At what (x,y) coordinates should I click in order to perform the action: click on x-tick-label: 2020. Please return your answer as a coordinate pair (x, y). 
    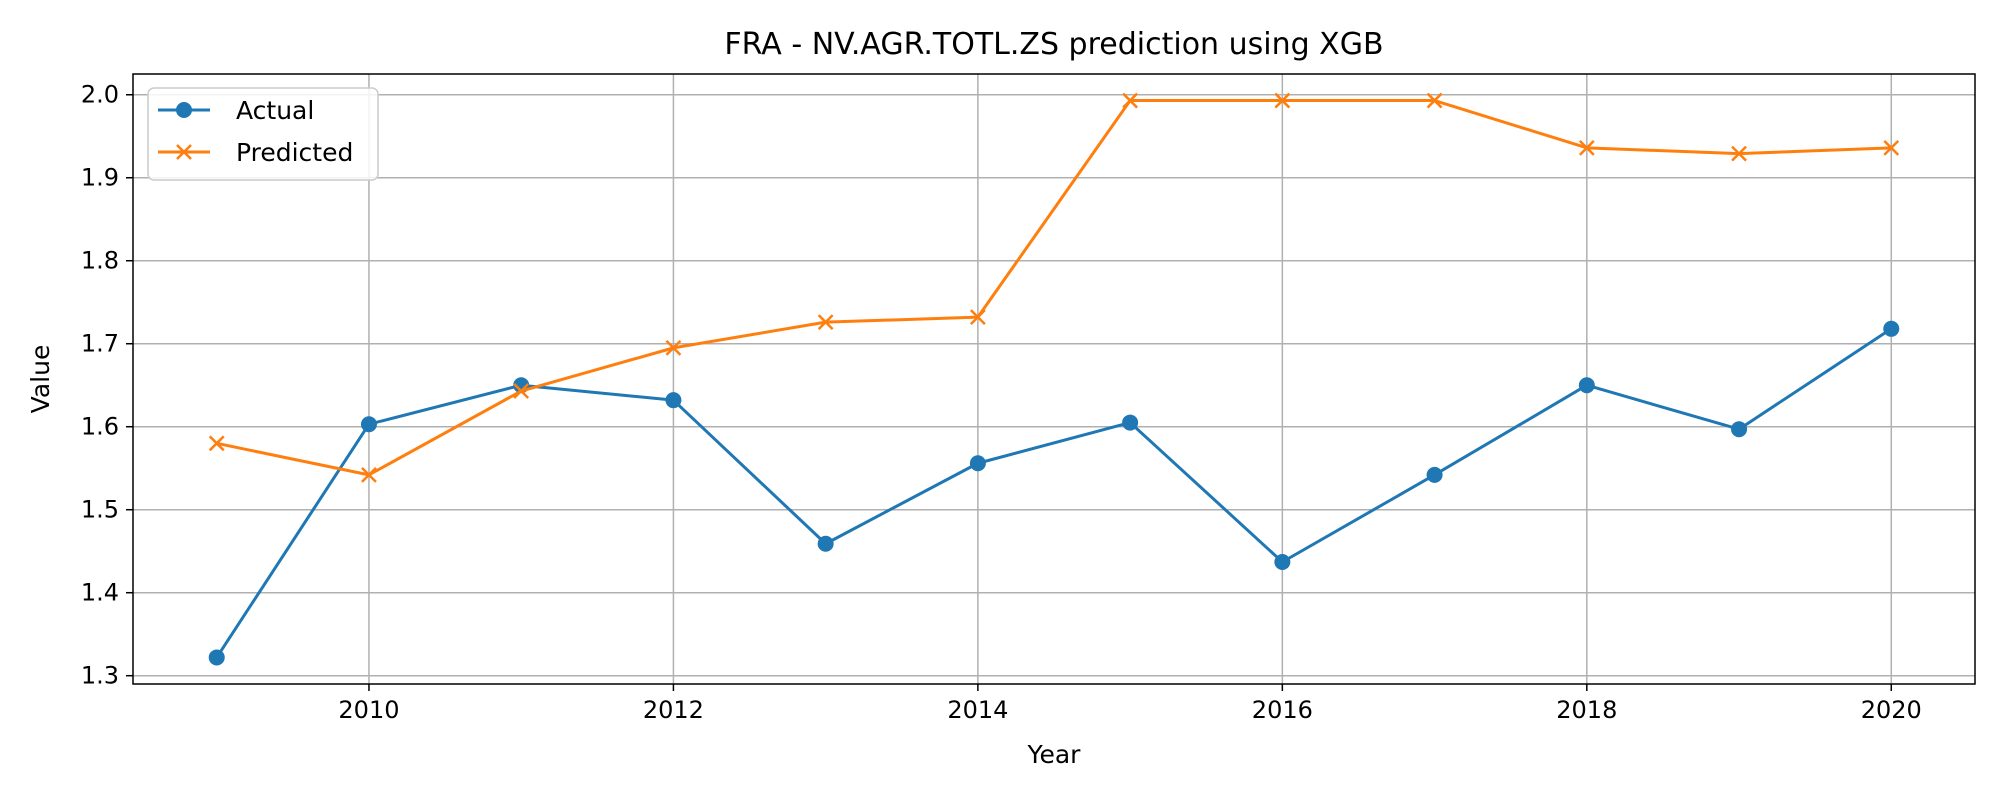
    Looking at the image, I should click on (1891, 710).